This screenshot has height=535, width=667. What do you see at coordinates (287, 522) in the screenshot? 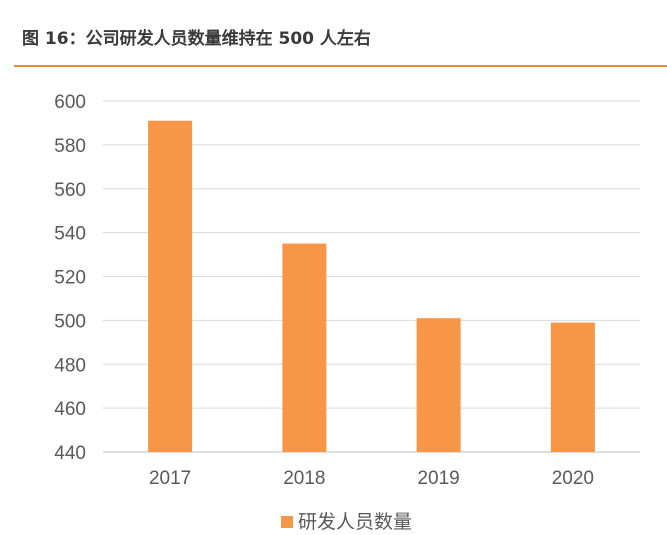
I see `legend-swatch` at bounding box center [287, 522].